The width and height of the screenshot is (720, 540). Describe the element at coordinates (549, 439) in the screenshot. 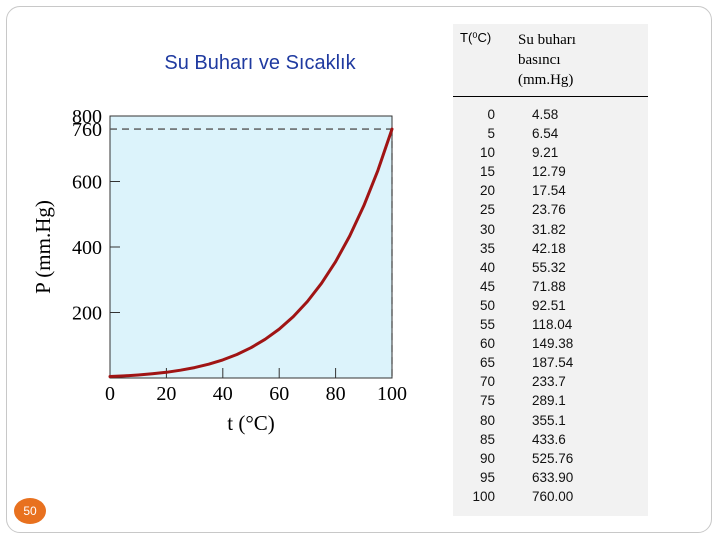

I see `table-cell-pressure: 433.6` at that location.